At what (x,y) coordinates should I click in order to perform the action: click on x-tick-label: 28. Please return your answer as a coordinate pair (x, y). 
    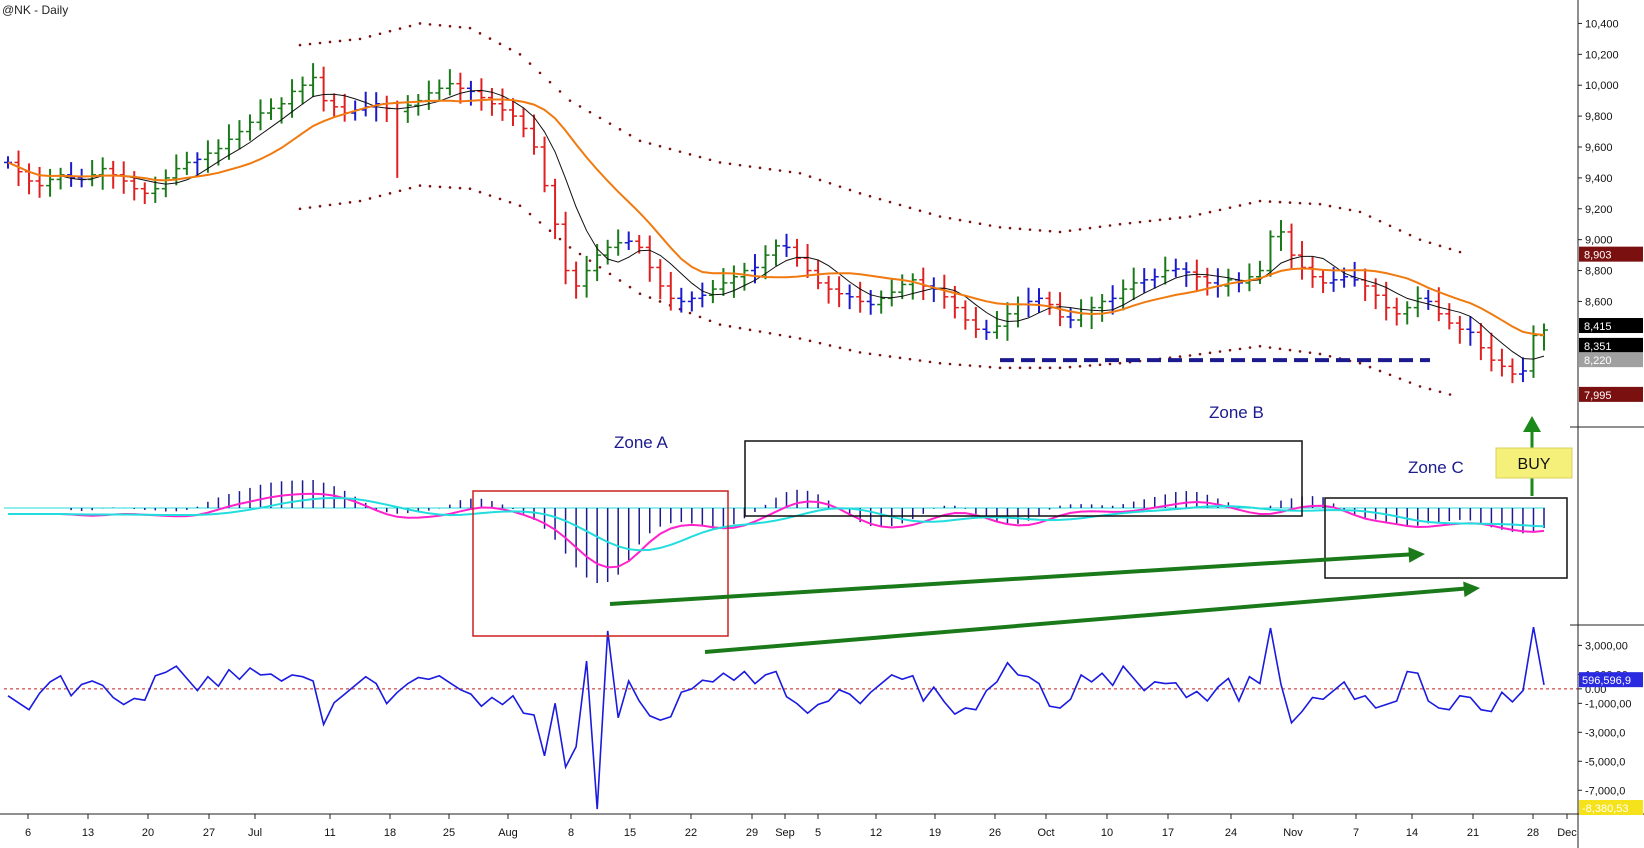
    Looking at the image, I should click on (1533, 833).